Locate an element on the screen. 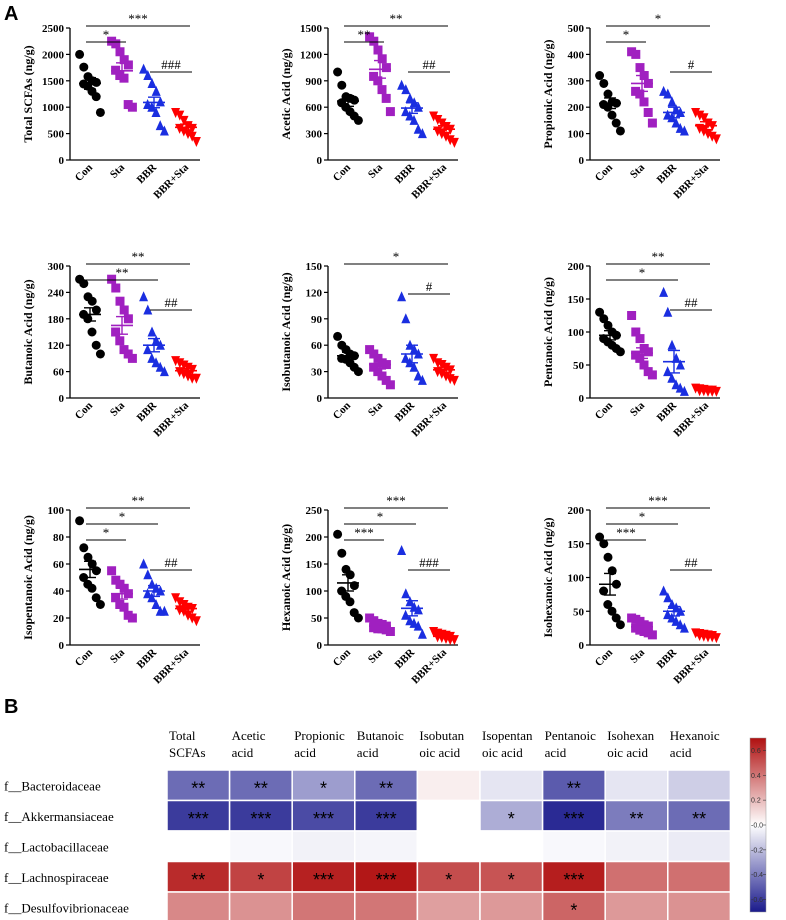  colorbar-tick-label: 0.2 is located at coordinates (756, 801).